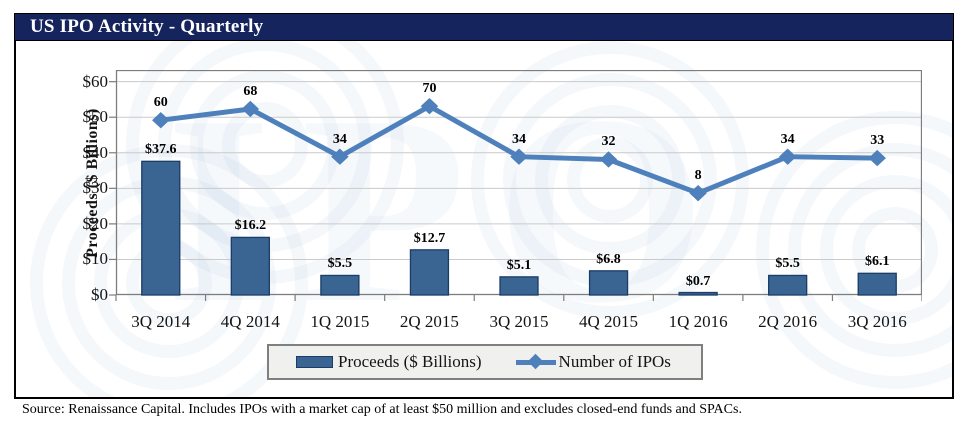  Describe the element at coordinates (877, 321) in the screenshot. I see `x-axis-label: 3Q 2016` at that location.